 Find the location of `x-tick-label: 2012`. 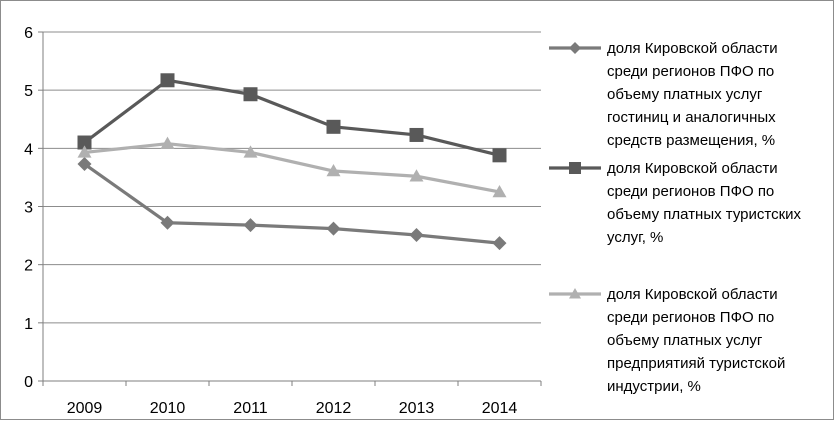

x-tick-label: 2012 is located at coordinates (334, 408).